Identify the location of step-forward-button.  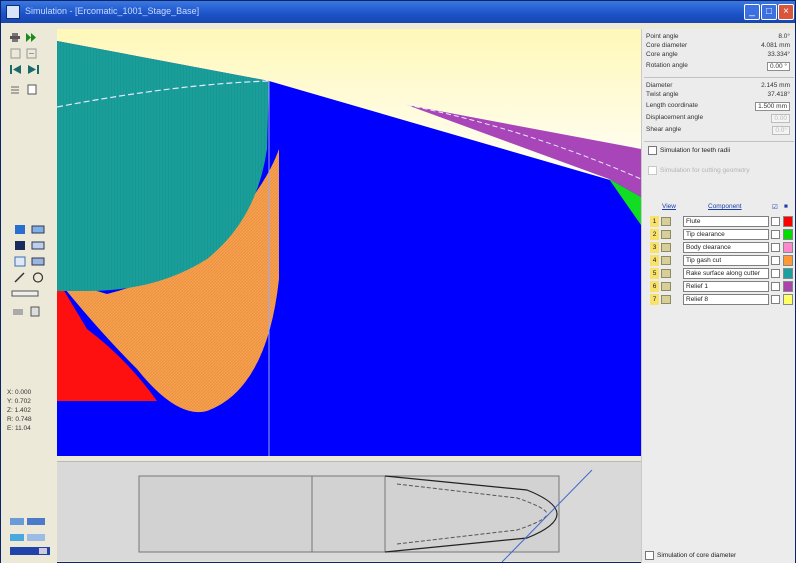
(34, 69).